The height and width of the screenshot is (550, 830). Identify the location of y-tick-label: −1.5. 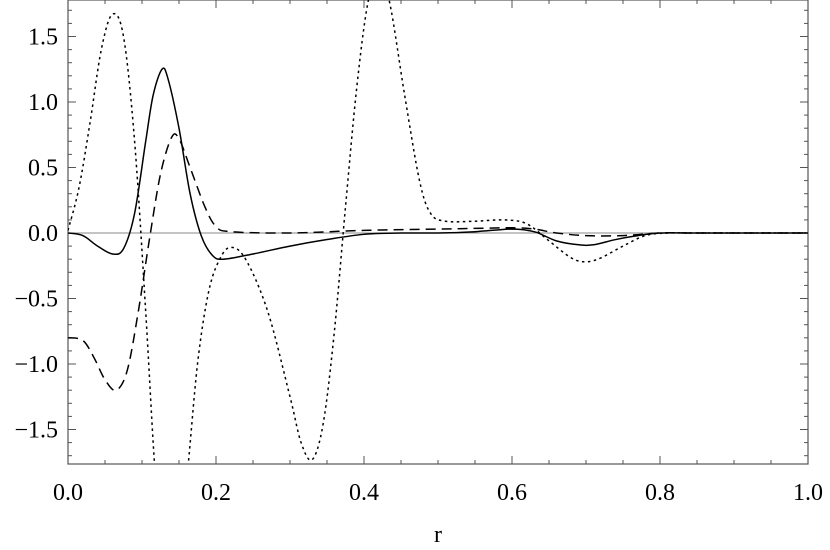
(36, 431).